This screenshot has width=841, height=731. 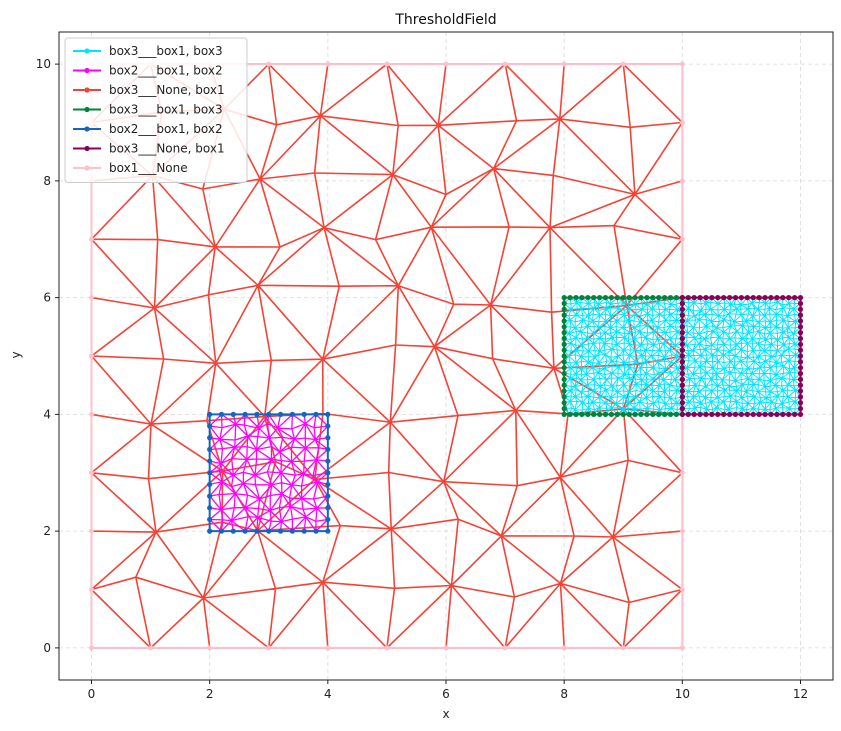 What do you see at coordinates (210, 694) in the screenshot?
I see `x-tick-label: 2` at bounding box center [210, 694].